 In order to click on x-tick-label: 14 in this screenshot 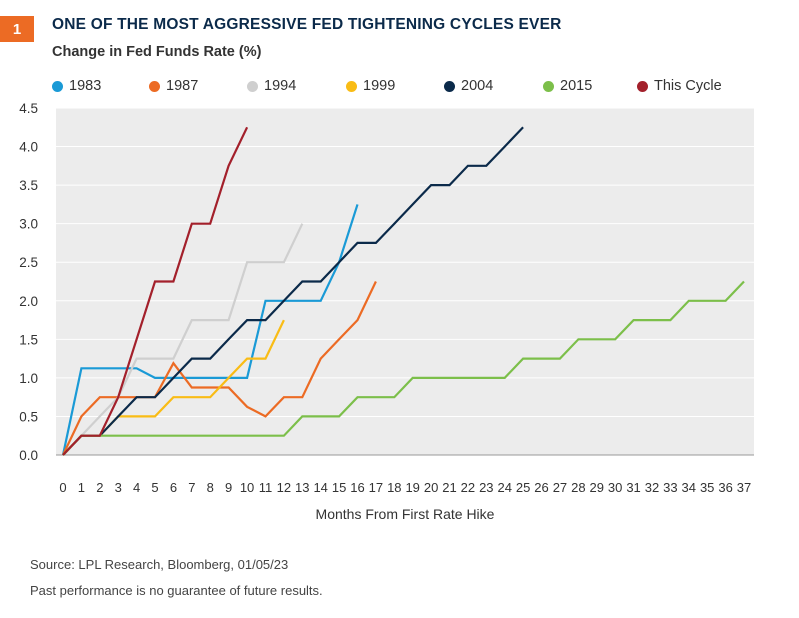, I will do `click(320, 487)`.